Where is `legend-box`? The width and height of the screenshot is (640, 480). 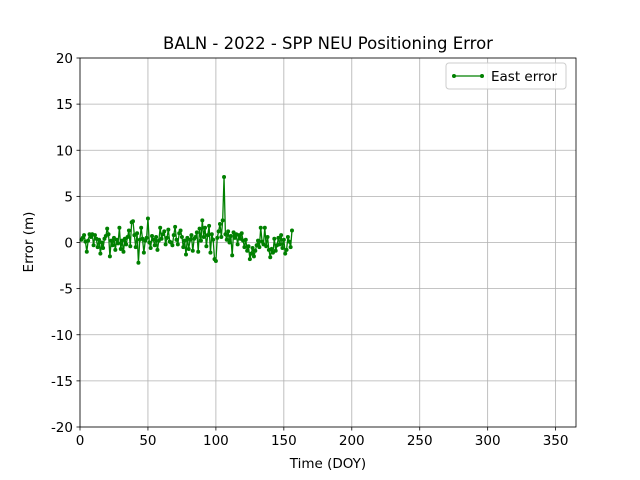
legend-box is located at coordinates (506, 76).